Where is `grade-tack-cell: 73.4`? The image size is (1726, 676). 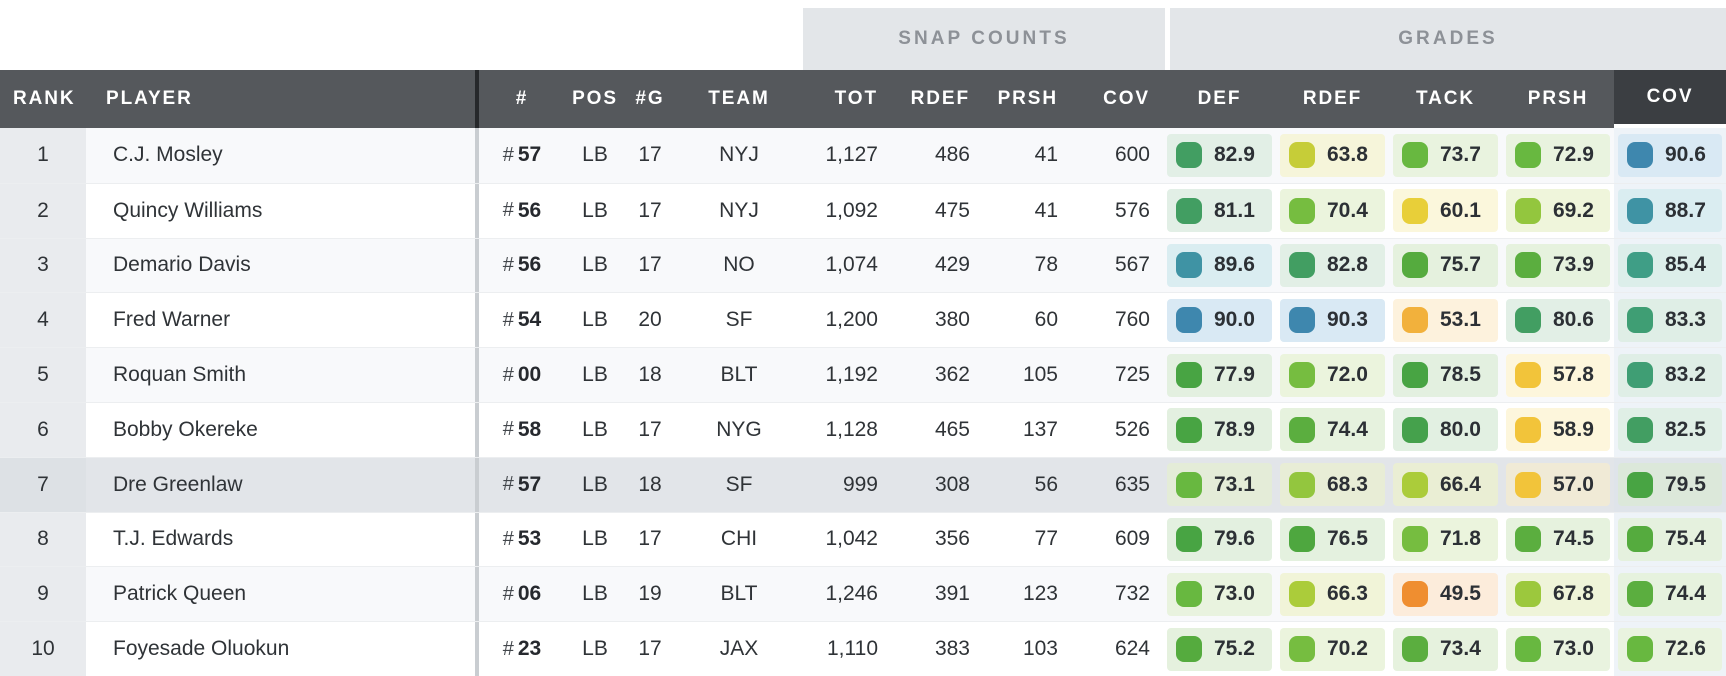 grade-tack-cell: 73.4 is located at coordinates (1445, 649).